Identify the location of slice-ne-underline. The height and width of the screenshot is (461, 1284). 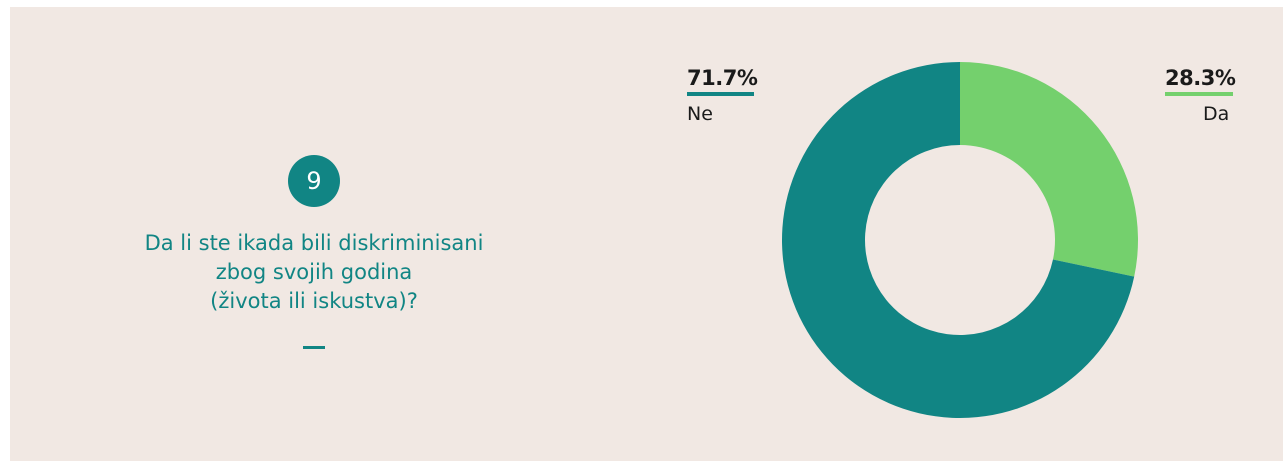
(720, 94).